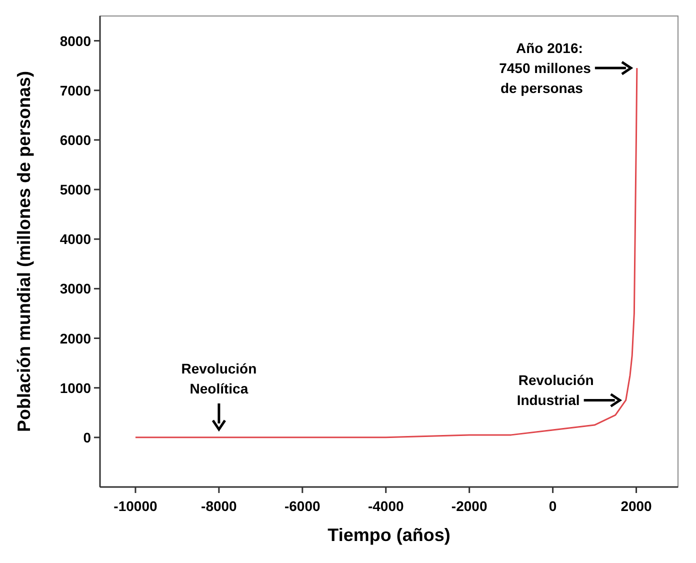  What do you see at coordinates (76, 388) in the screenshot?
I see `y-tick-label: 1000` at bounding box center [76, 388].